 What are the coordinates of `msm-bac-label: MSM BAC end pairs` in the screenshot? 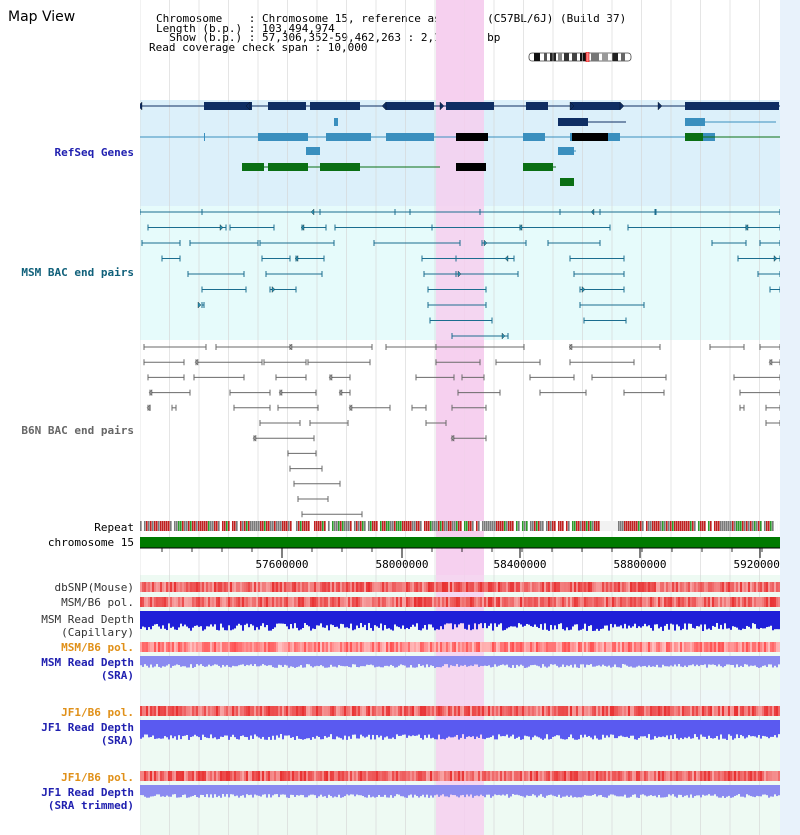 It's located at (77, 272).